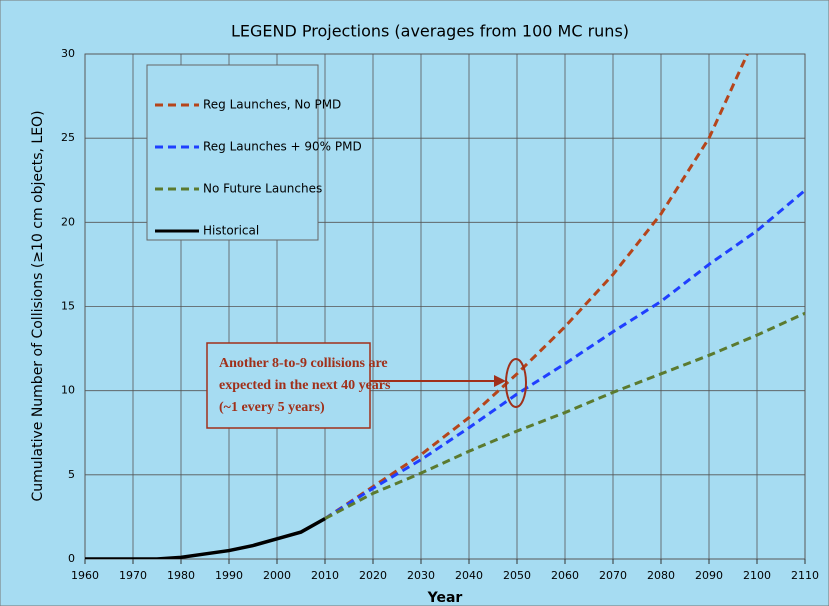 The height and width of the screenshot is (606, 829). Describe the element at coordinates (68, 53) in the screenshot. I see `y-tick-label: 30` at that location.